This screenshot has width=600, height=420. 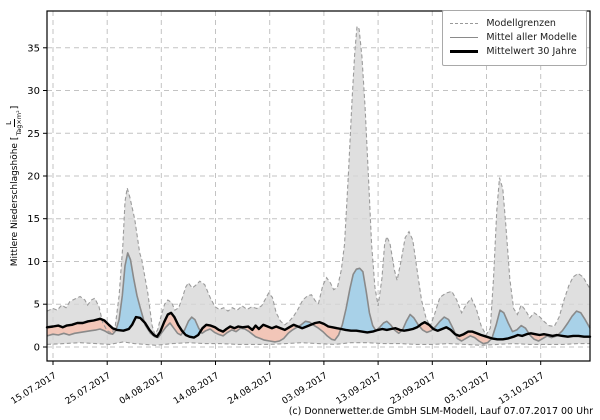 What do you see at coordinates (359, 389) in the screenshot?
I see `x-tick-label: 13.09.2017` at bounding box center [359, 389].